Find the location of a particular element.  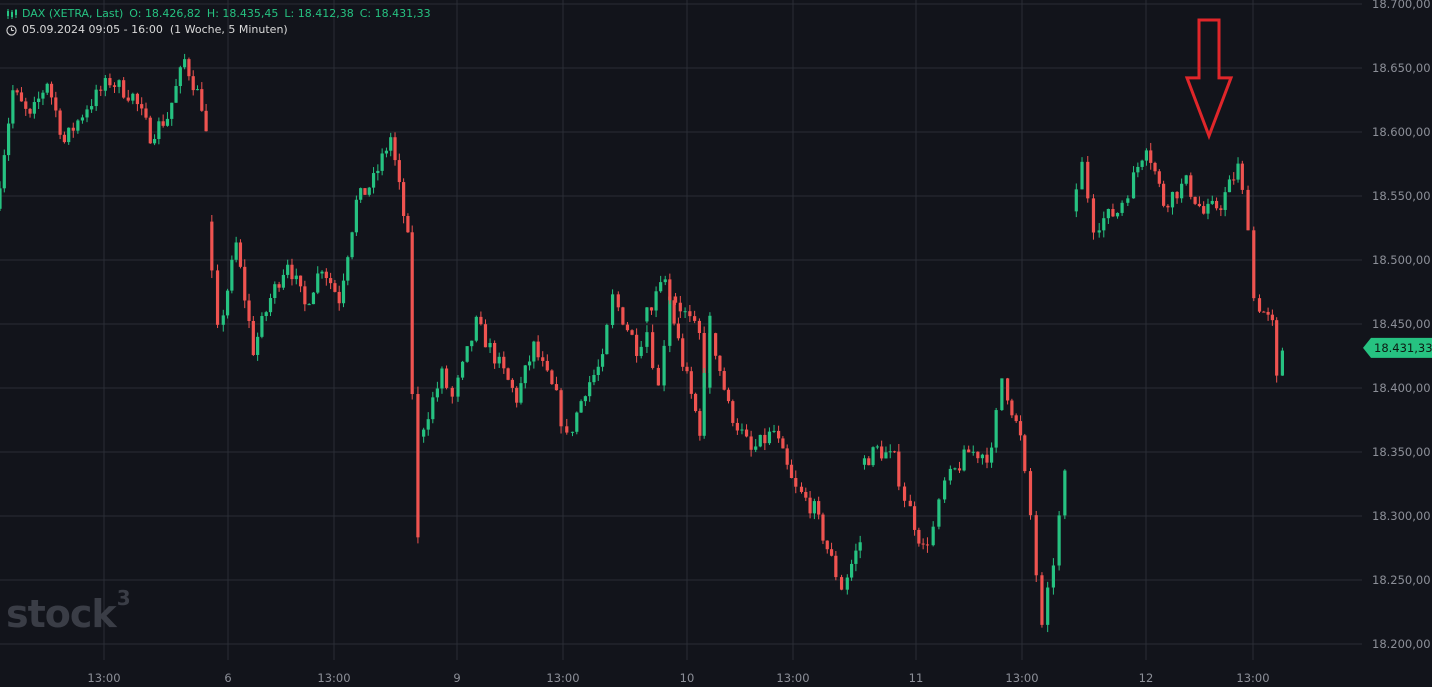

high-label: H: is located at coordinates (212, 13).